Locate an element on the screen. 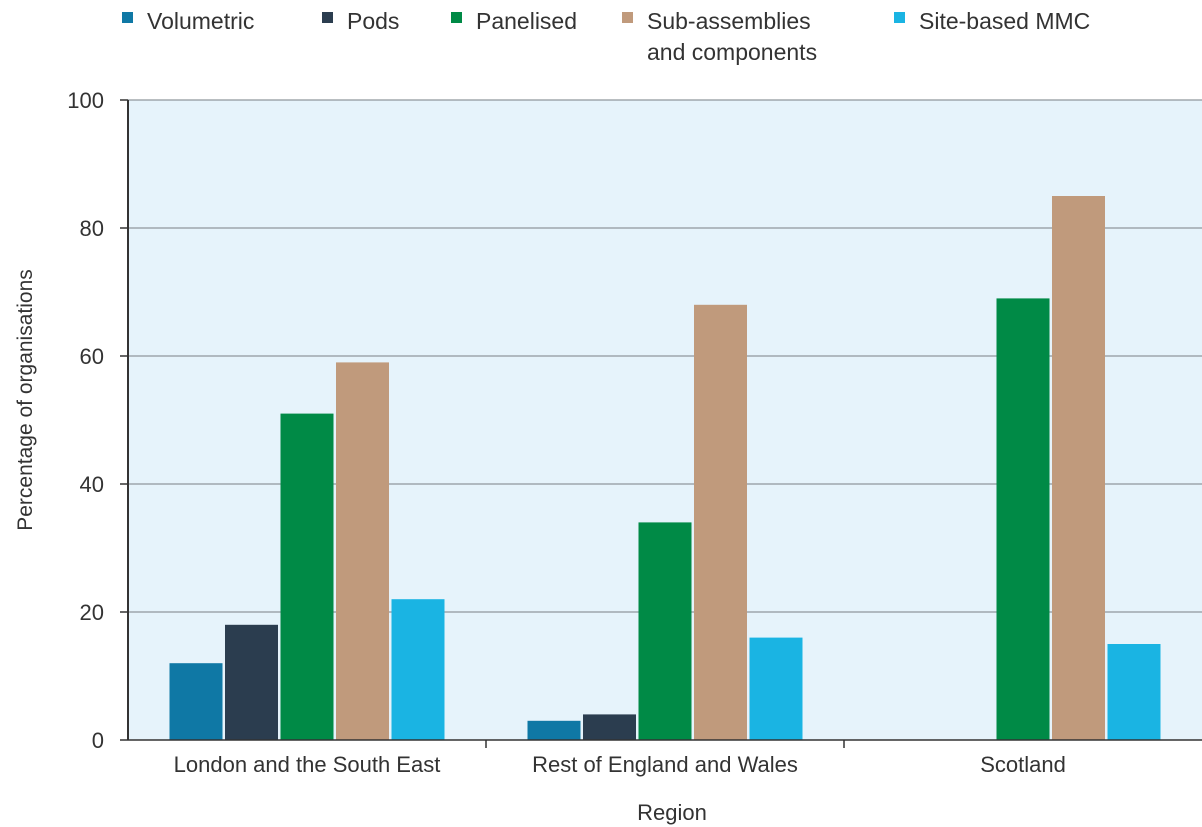 This screenshot has width=1202, height=827. x-tick-label: London and the South East is located at coordinates (307, 764).